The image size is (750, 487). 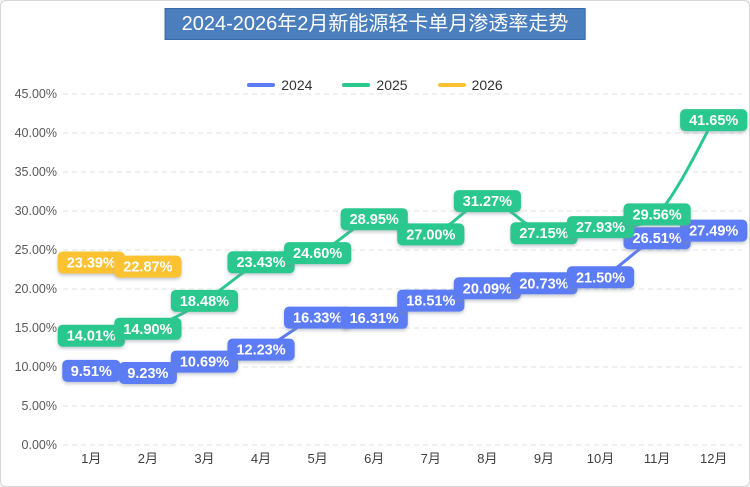 I want to click on svg-text: 9.51%, so click(x=91, y=372).